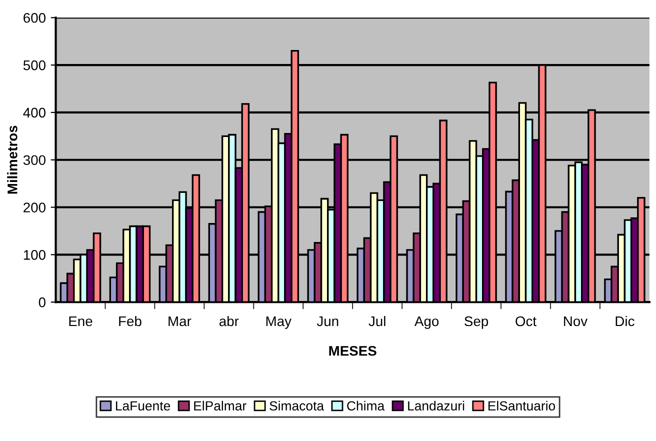  I want to click on x-tick-label: Ene, so click(80, 321).